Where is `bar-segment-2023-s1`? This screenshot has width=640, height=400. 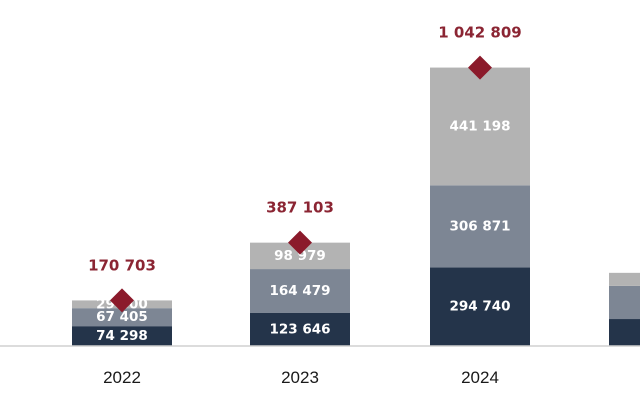
bar-segment-2023-s1 is located at coordinates (300, 291).